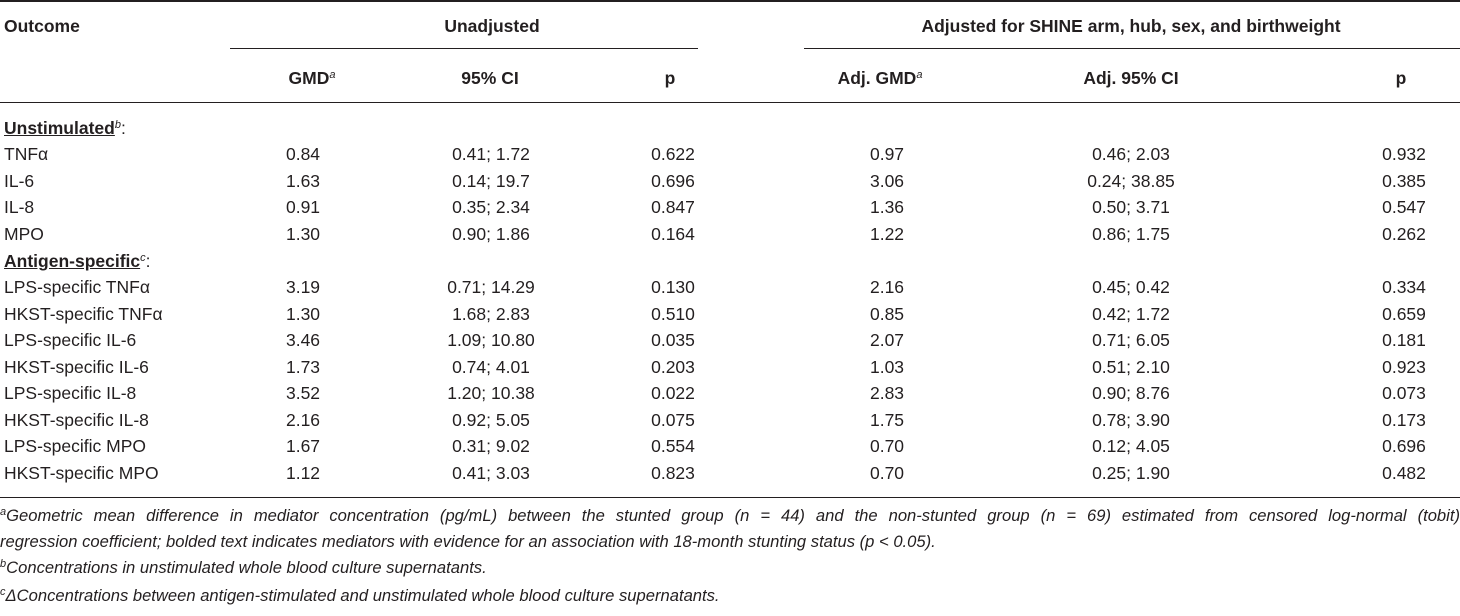 This screenshot has height=616, width=1460. I want to click on row-adj-p: 0.262, so click(1404, 234).